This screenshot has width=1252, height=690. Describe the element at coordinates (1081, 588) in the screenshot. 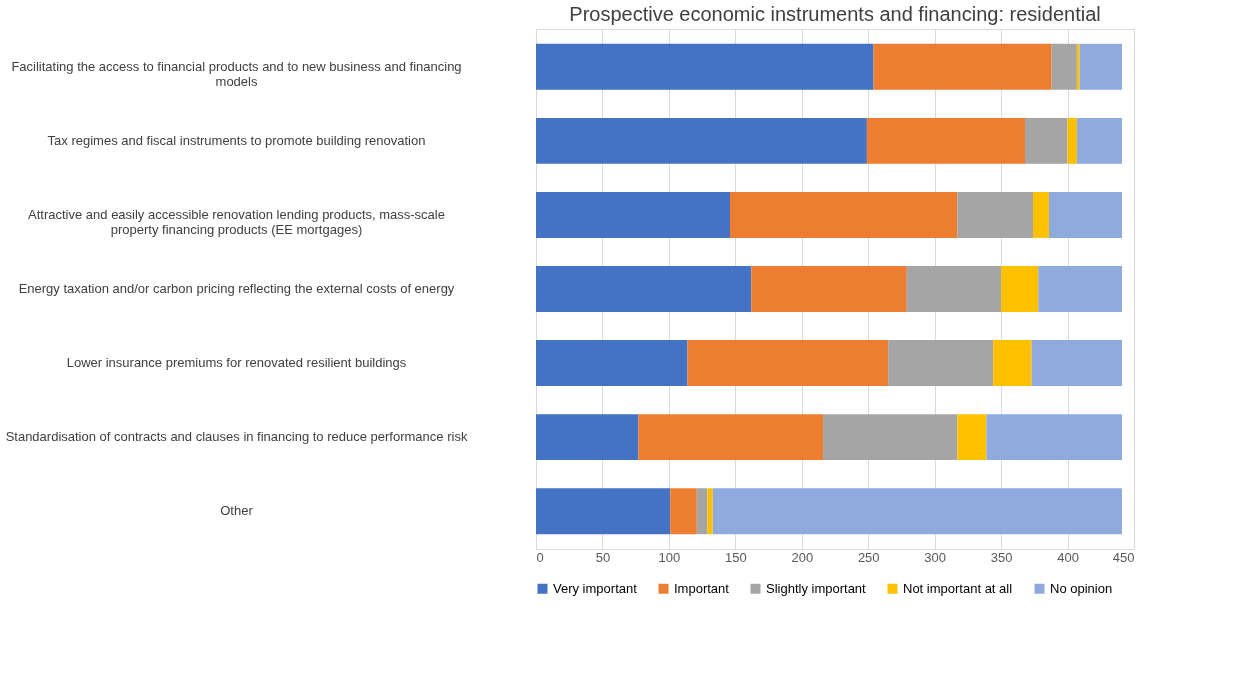

I see `legend-label: No opinion` at that location.